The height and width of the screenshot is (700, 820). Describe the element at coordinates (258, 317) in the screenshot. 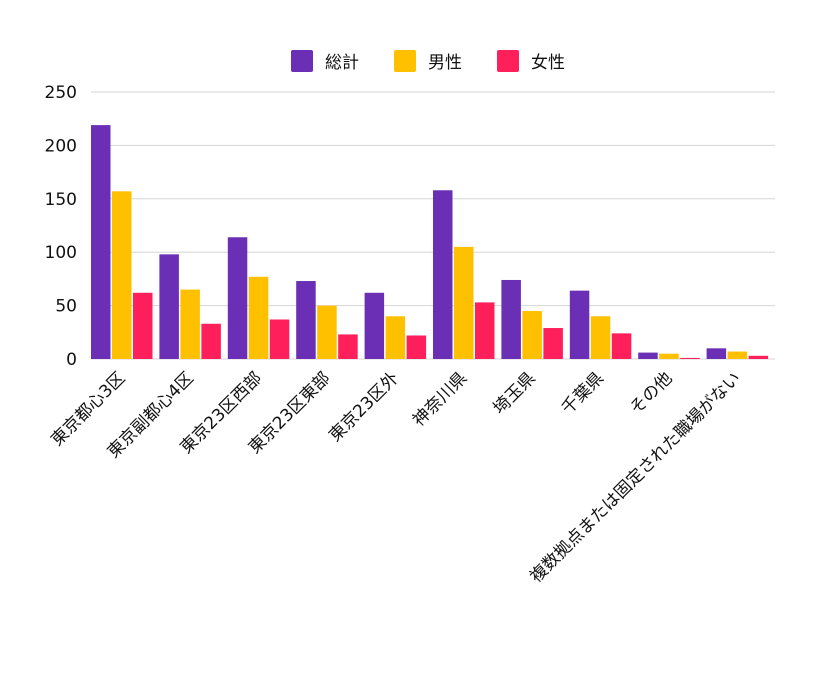

I see `bar-男性-東京23区西部` at that location.